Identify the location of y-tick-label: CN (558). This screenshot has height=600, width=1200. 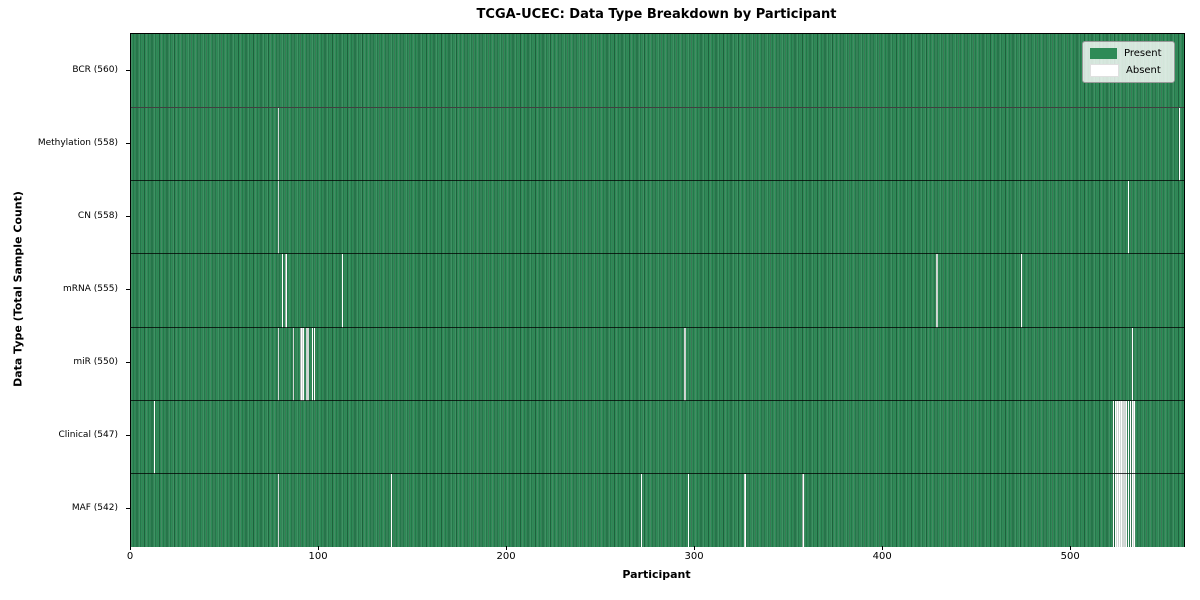
(97, 215).